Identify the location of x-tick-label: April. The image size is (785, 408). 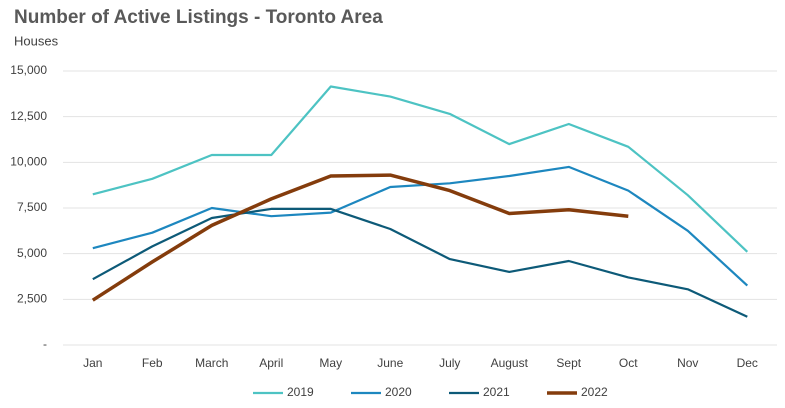
(271, 363).